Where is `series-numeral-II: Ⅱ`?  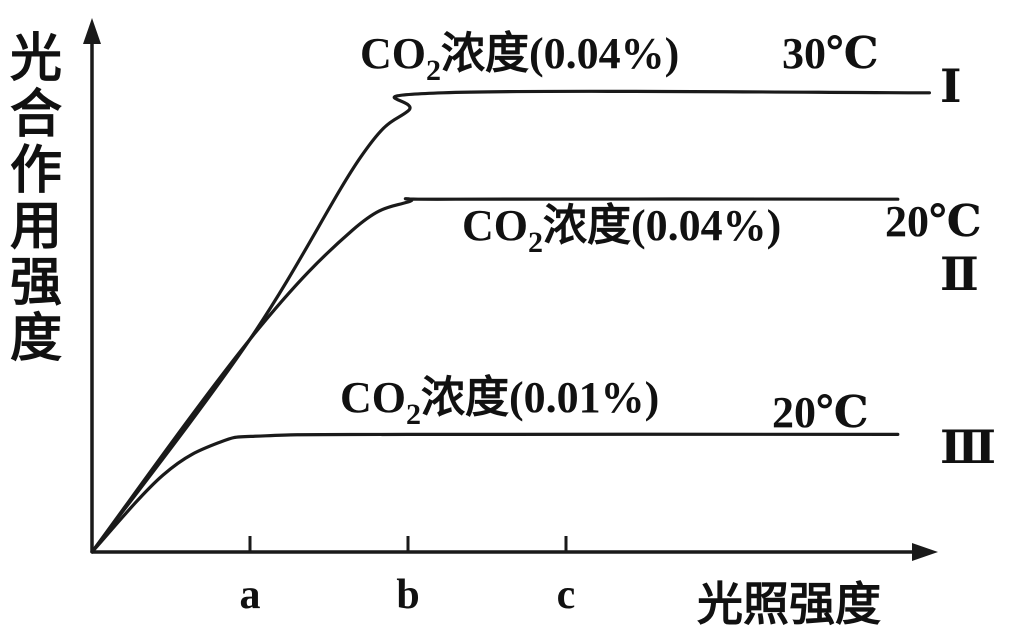 series-numeral-II: Ⅱ is located at coordinates (959, 274).